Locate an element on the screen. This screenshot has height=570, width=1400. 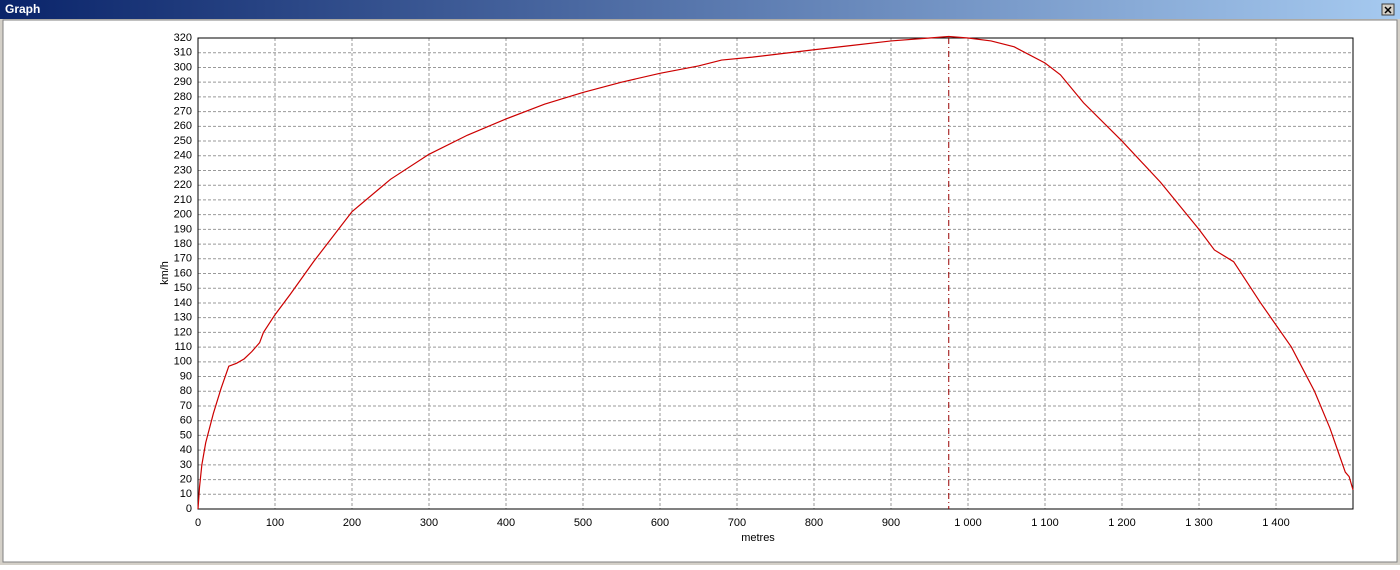
y-tick-label: 310 is located at coordinates (183, 53).